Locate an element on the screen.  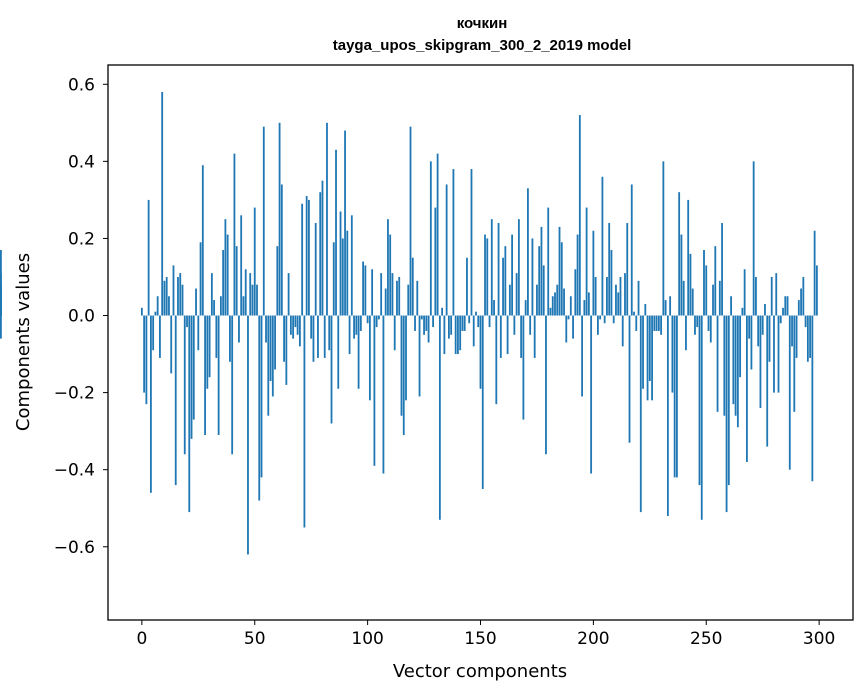
x-tick-label: 150 is located at coordinates (480, 639).